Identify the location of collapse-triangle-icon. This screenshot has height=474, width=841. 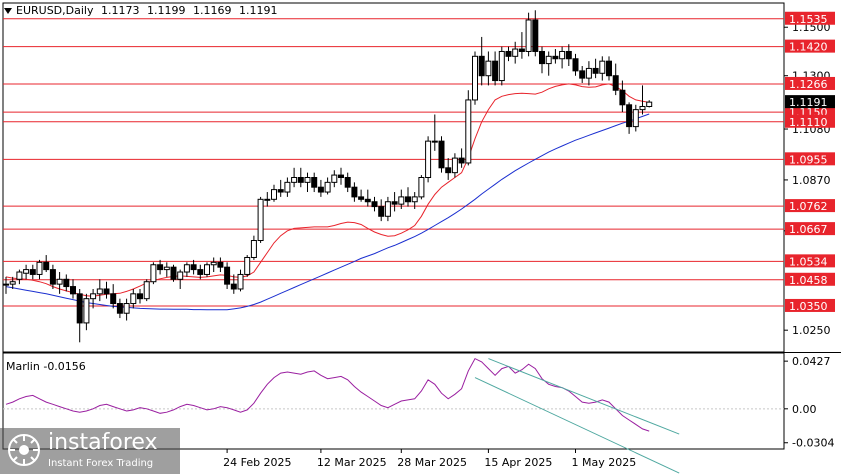
(8, 11).